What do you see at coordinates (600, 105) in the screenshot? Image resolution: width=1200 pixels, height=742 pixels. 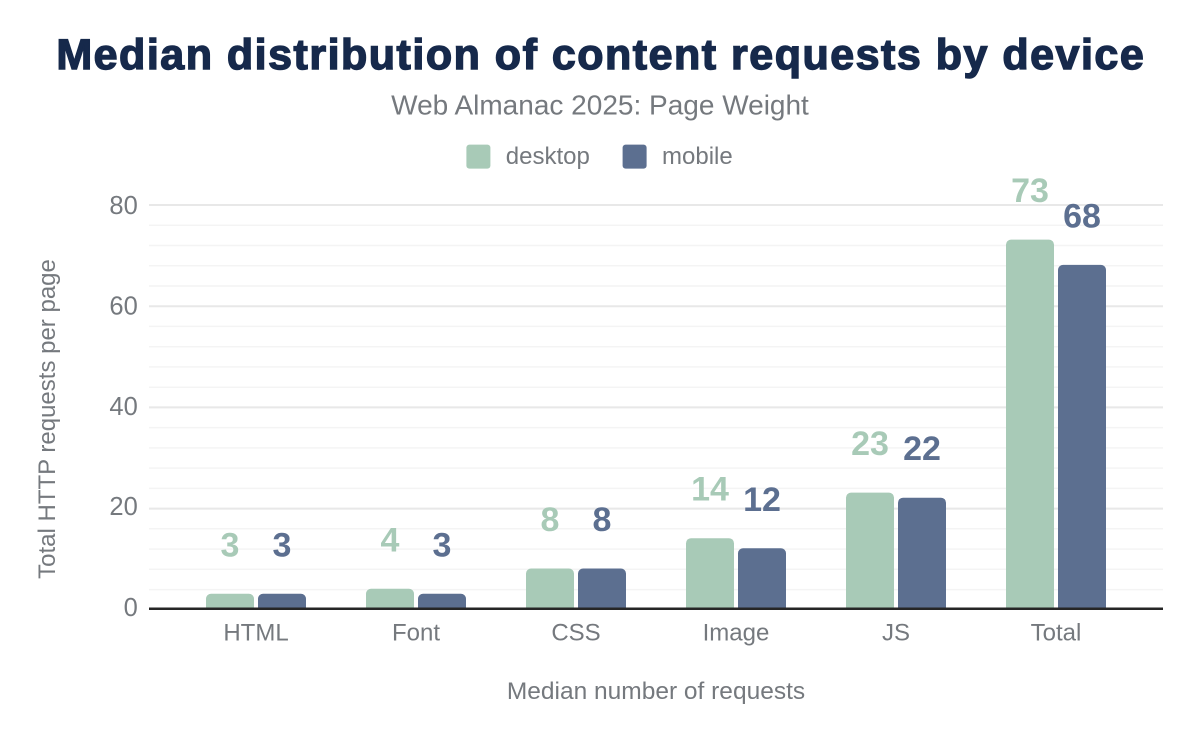 I see `svg-text: Web Almanac 2025: Page Weight` at bounding box center [600, 105].